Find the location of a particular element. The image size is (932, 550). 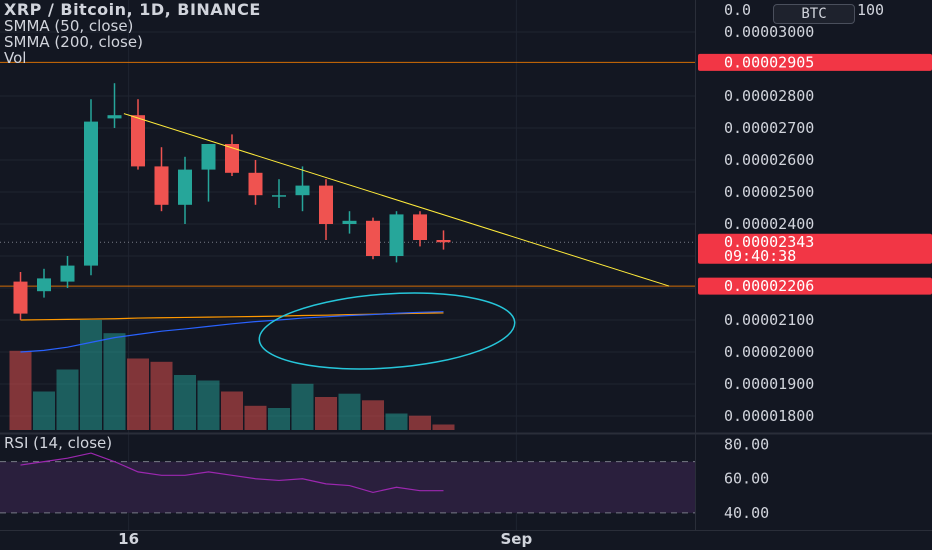

price-tick-label: 0.00002400 is located at coordinates (769, 224).